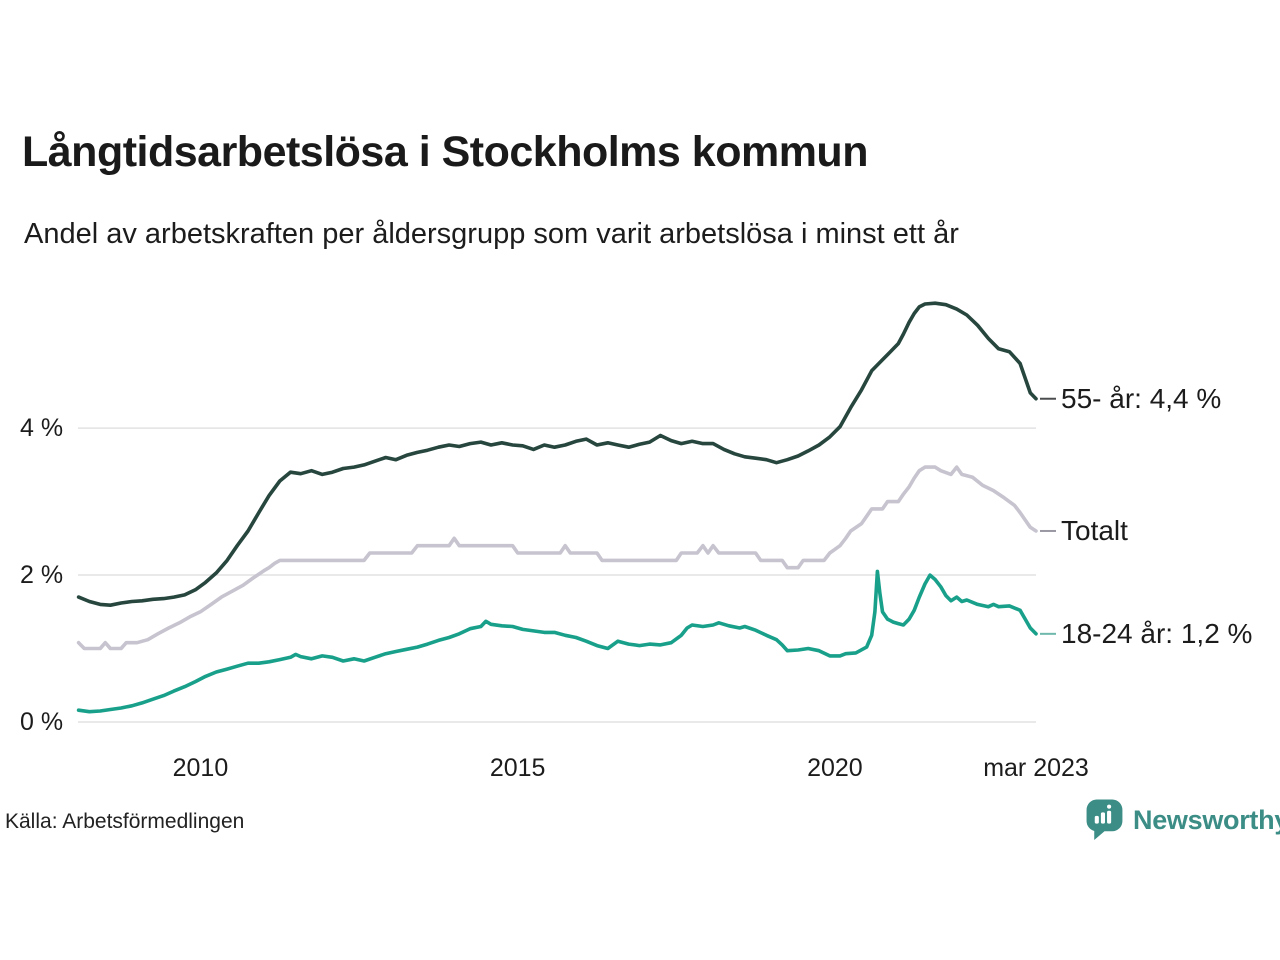 Image resolution: width=1280 pixels, height=960 pixels. I want to click on x-tick-label: mar 2023, so click(1036, 768).